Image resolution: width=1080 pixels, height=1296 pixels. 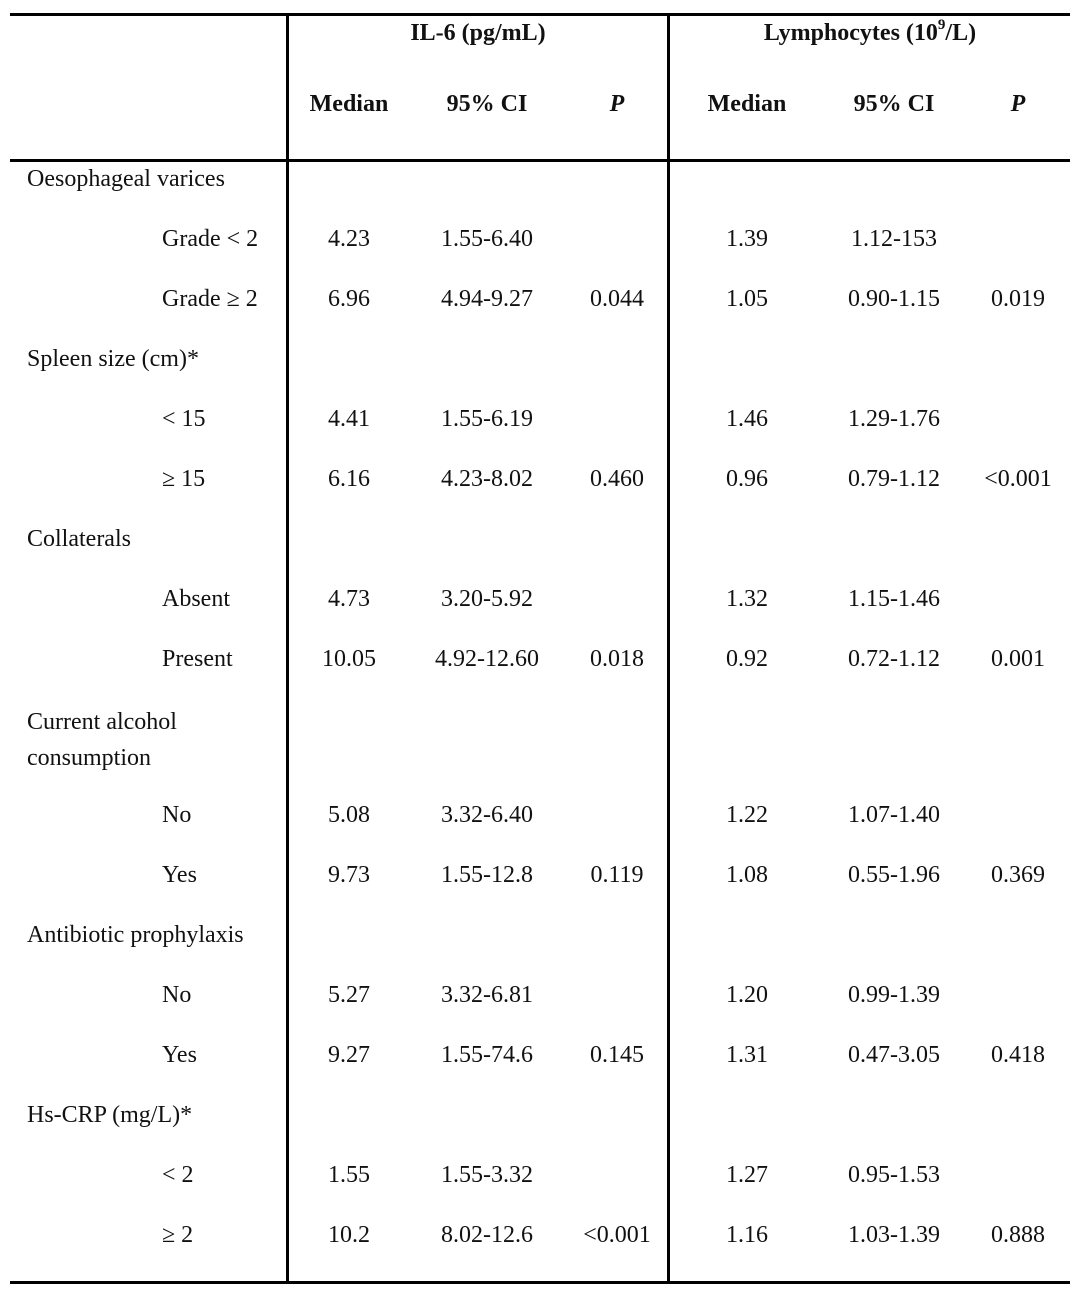 What do you see at coordinates (89, 758) in the screenshot?
I see `group-label-line: consumption` at bounding box center [89, 758].